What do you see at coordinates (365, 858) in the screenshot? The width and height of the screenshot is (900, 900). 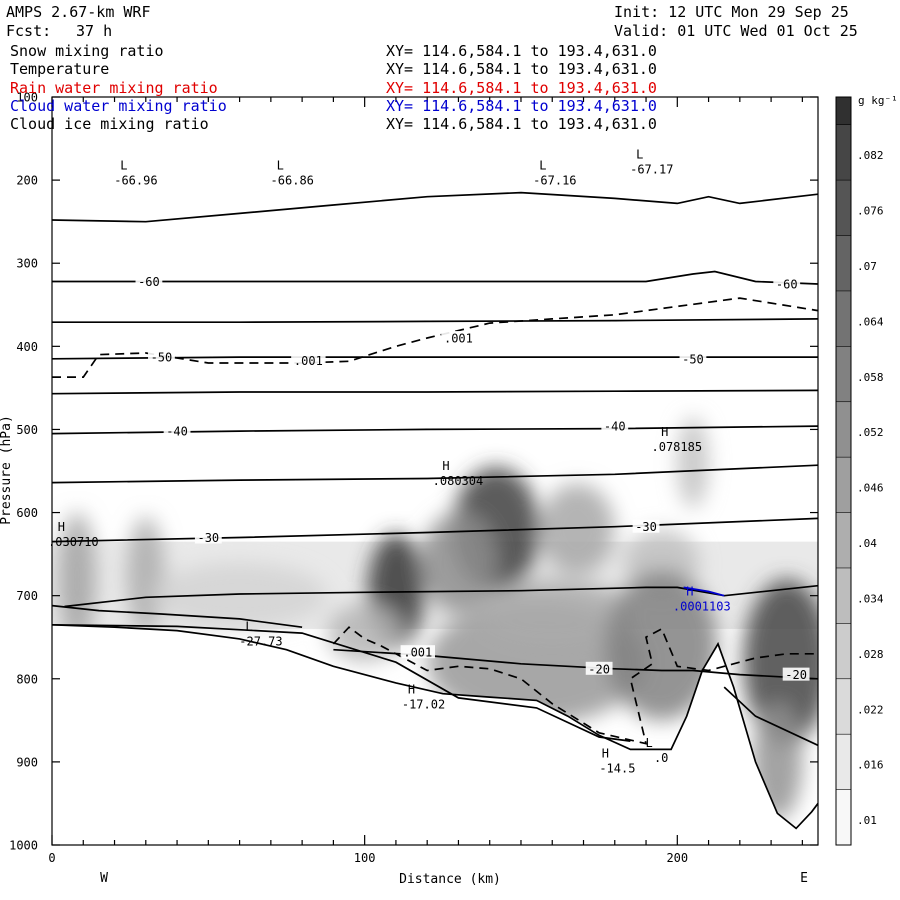 I see `x-tick-label: 100` at bounding box center [365, 858].